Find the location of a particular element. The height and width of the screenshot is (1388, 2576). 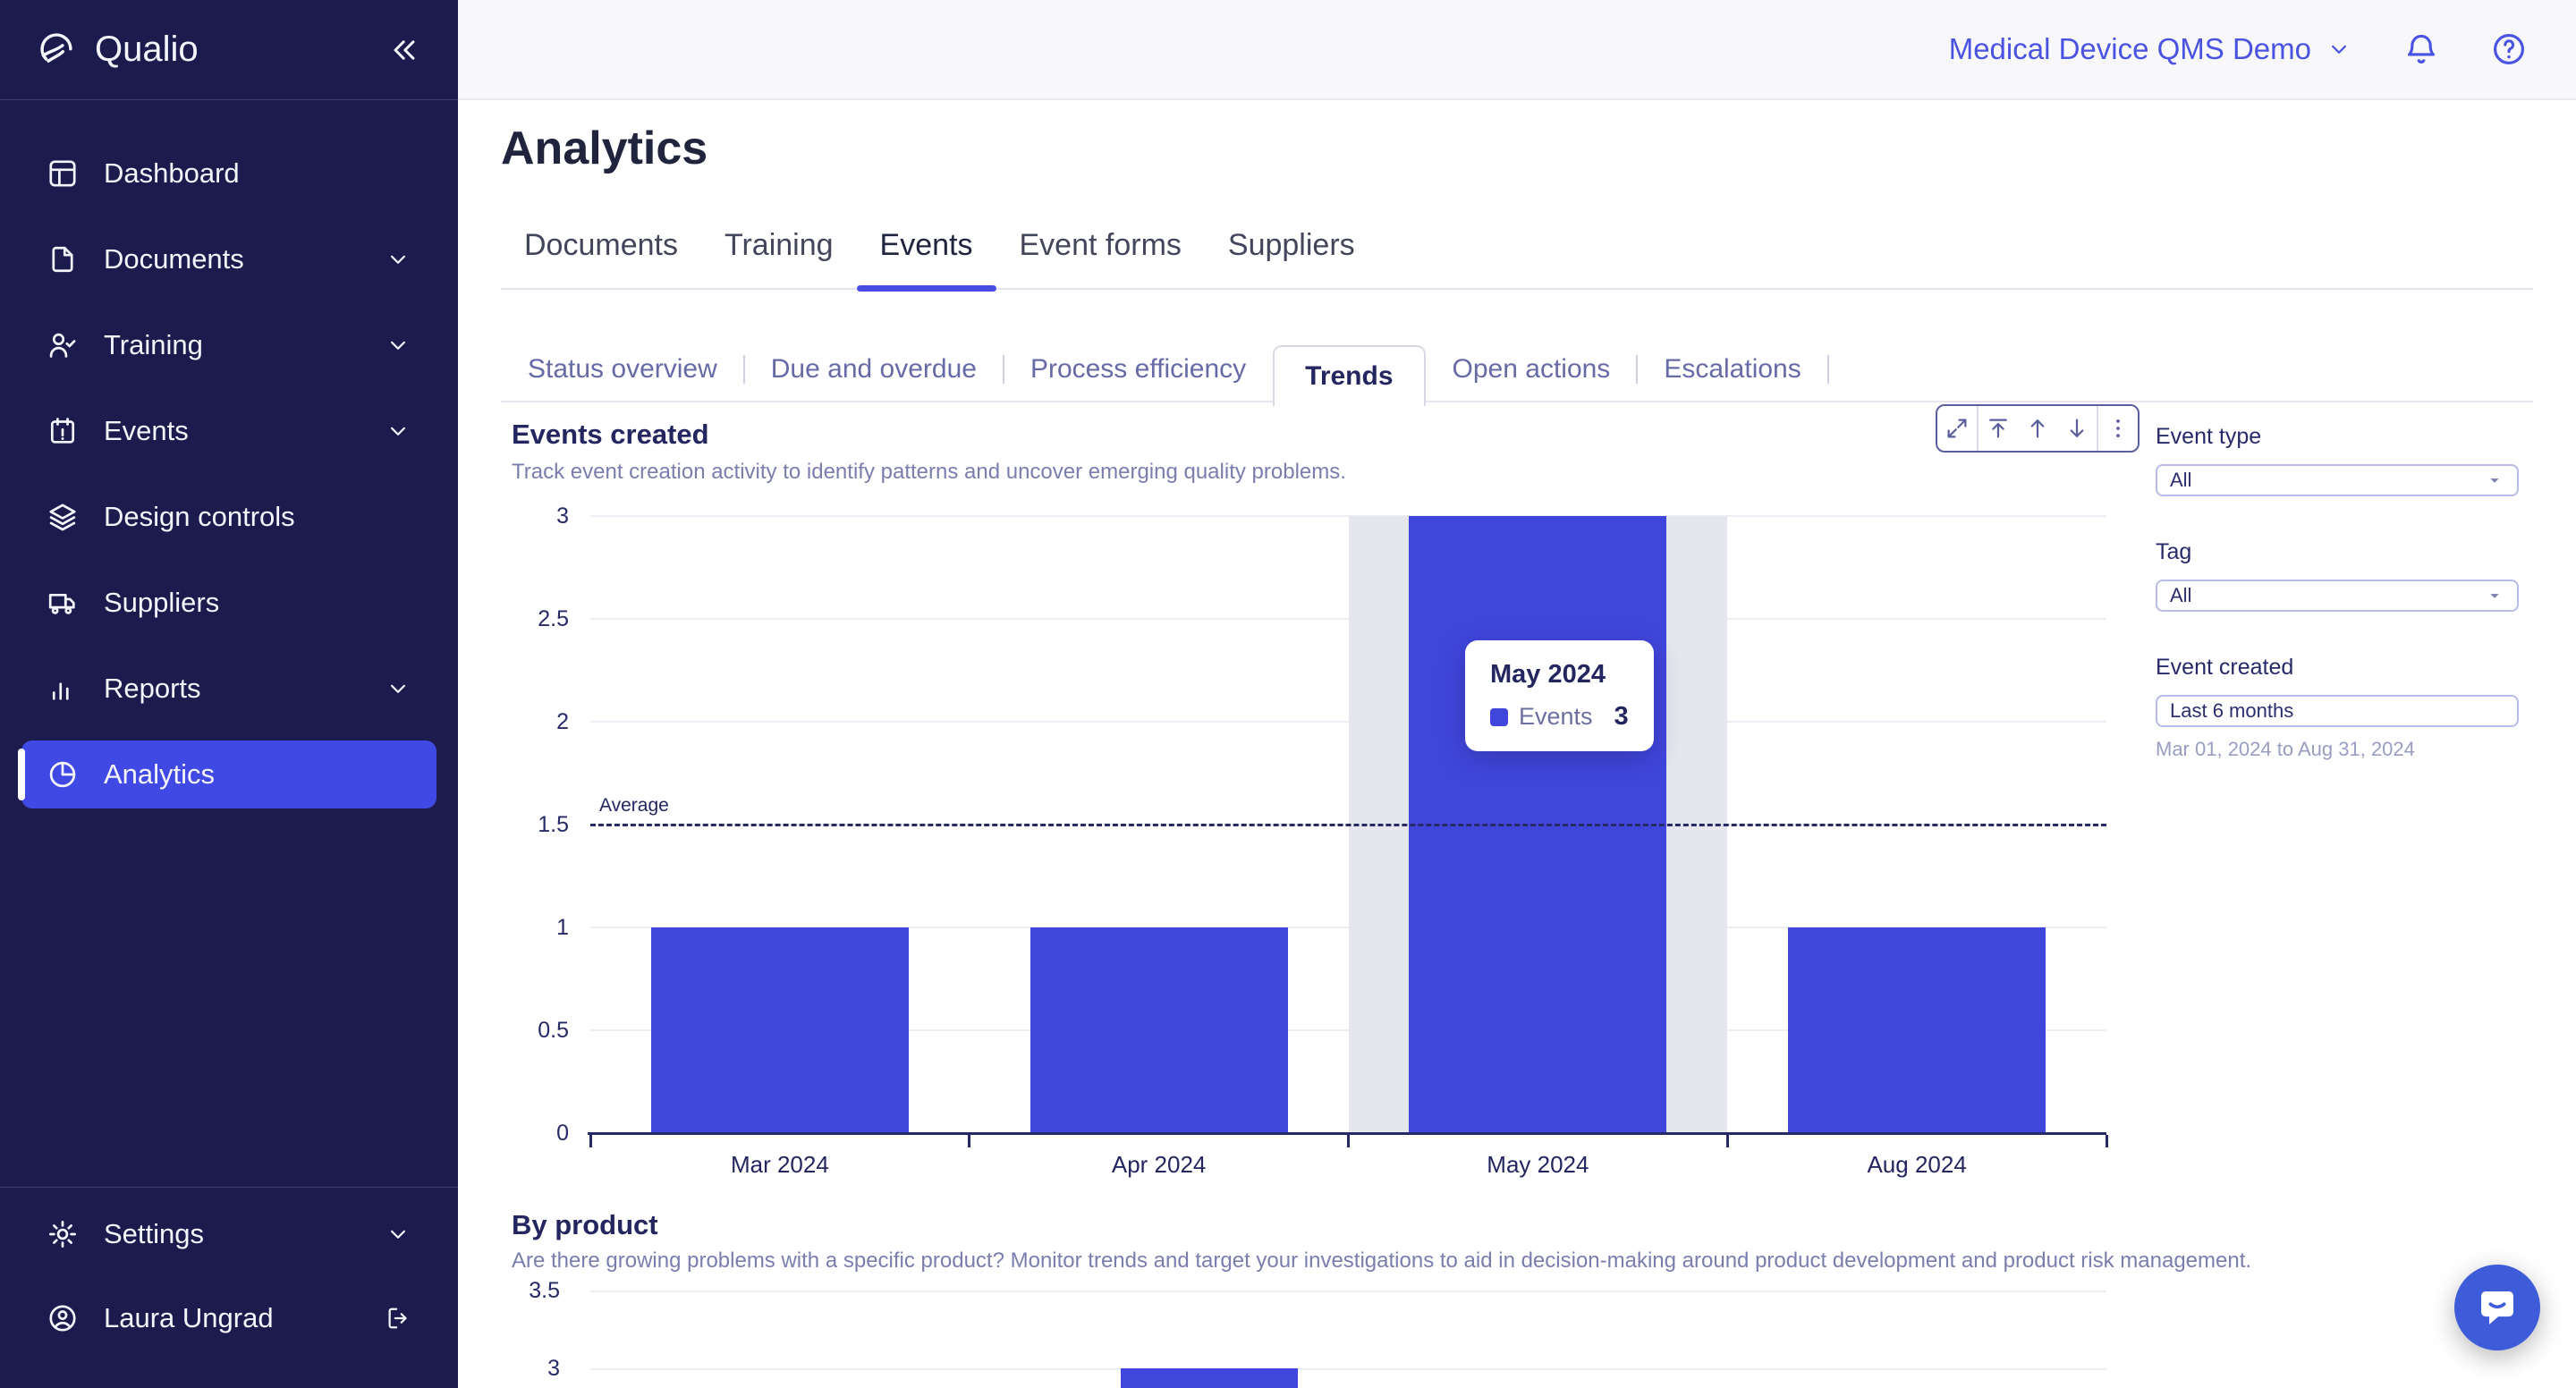

select-value: All is located at coordinates (2181, 595).